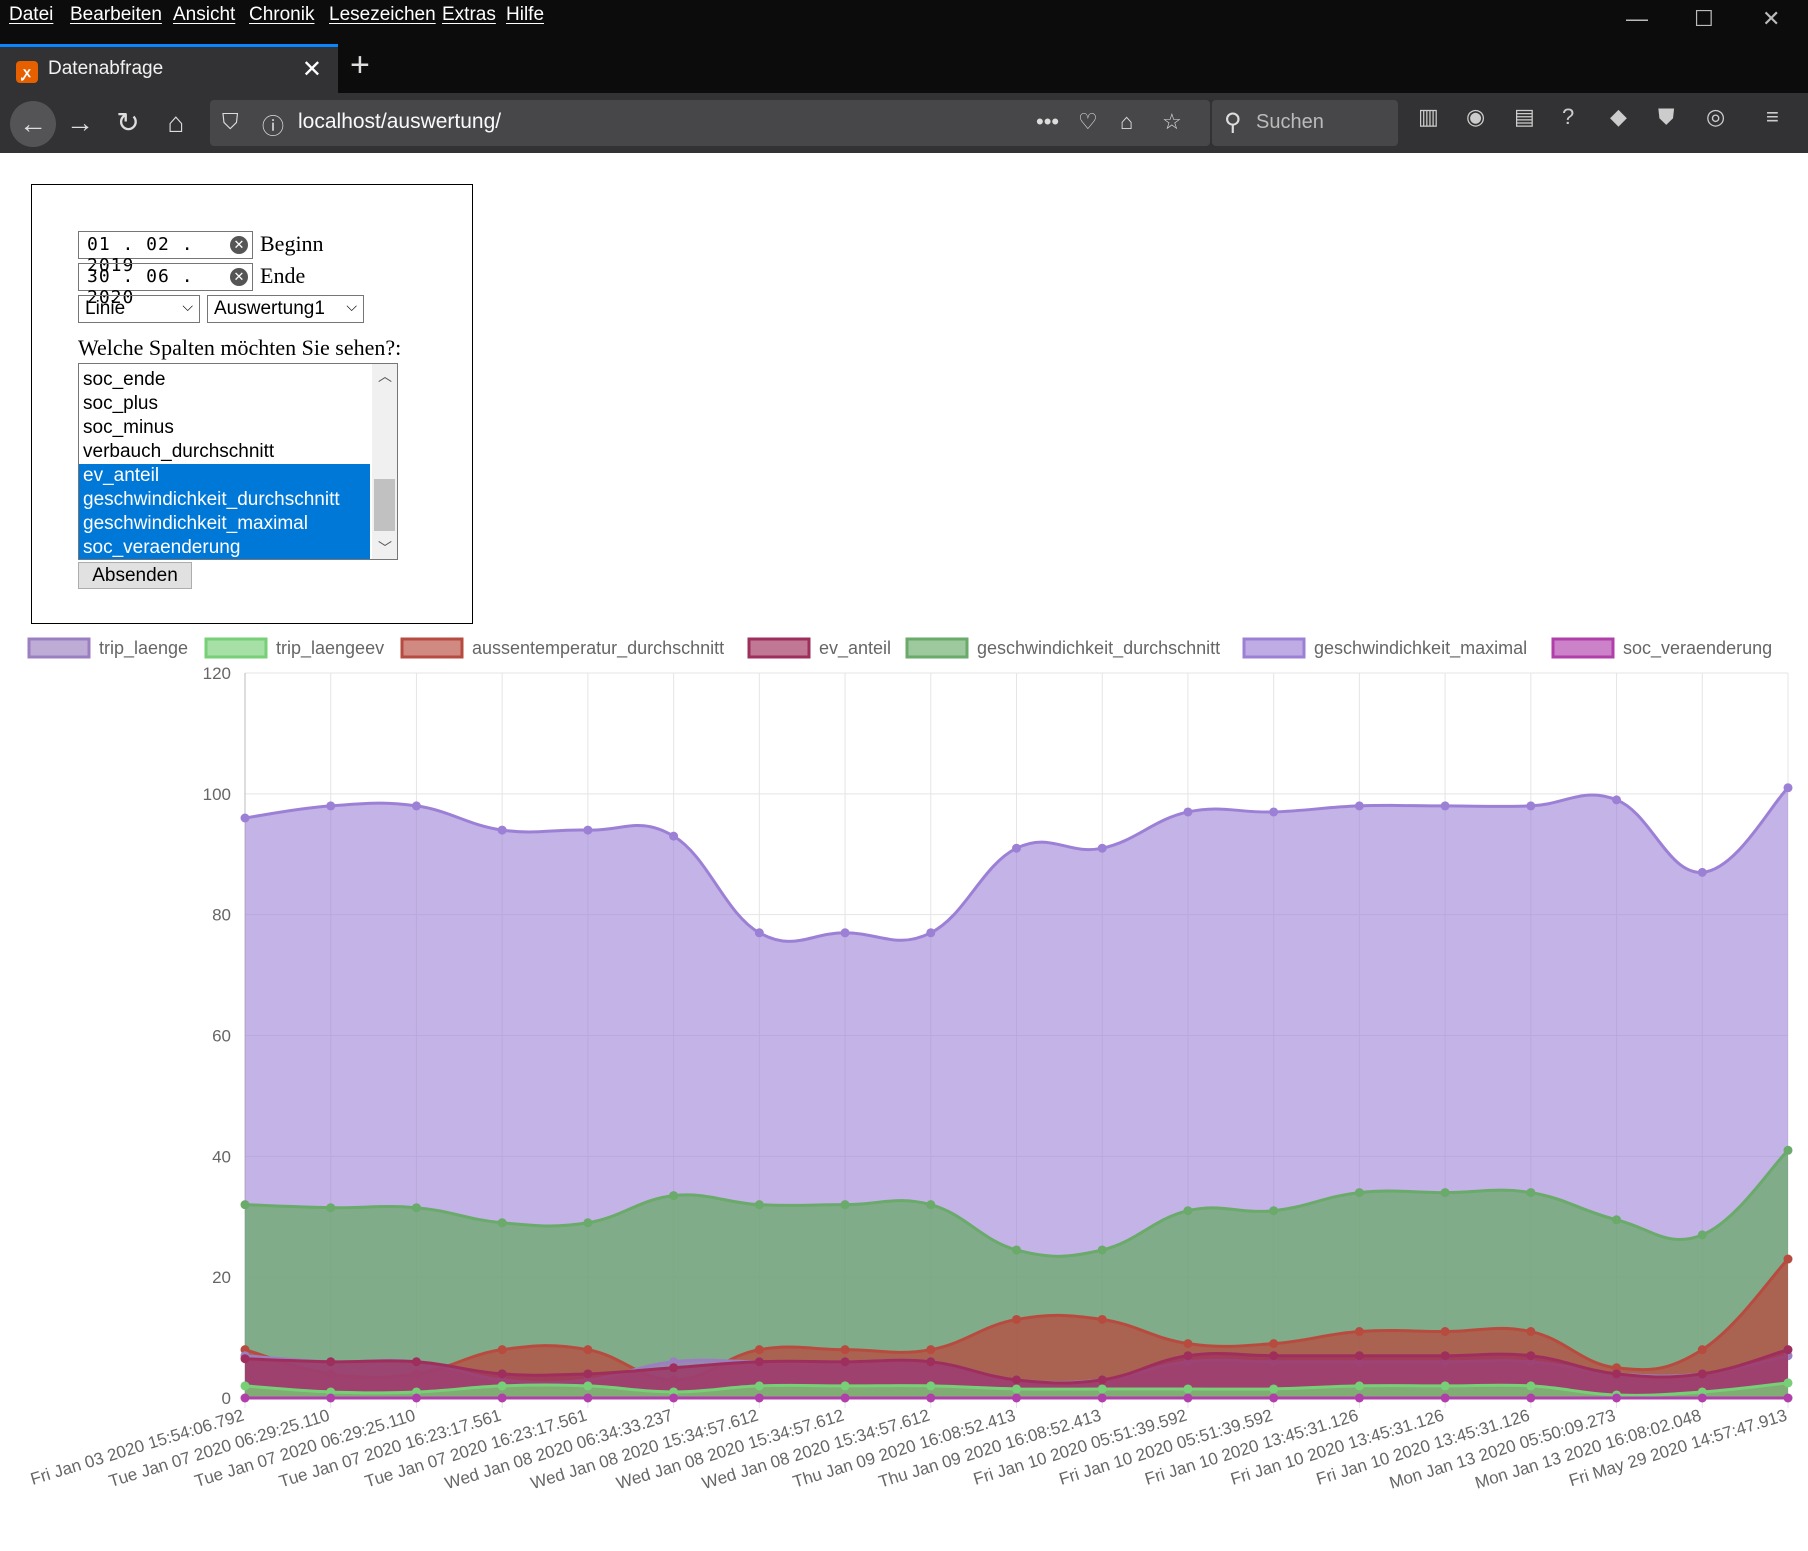 The image size is (1808, 1551). Describe the element at coordinates (31, 14) in the screenshot. I see `menu-datei: Datei` at that location.